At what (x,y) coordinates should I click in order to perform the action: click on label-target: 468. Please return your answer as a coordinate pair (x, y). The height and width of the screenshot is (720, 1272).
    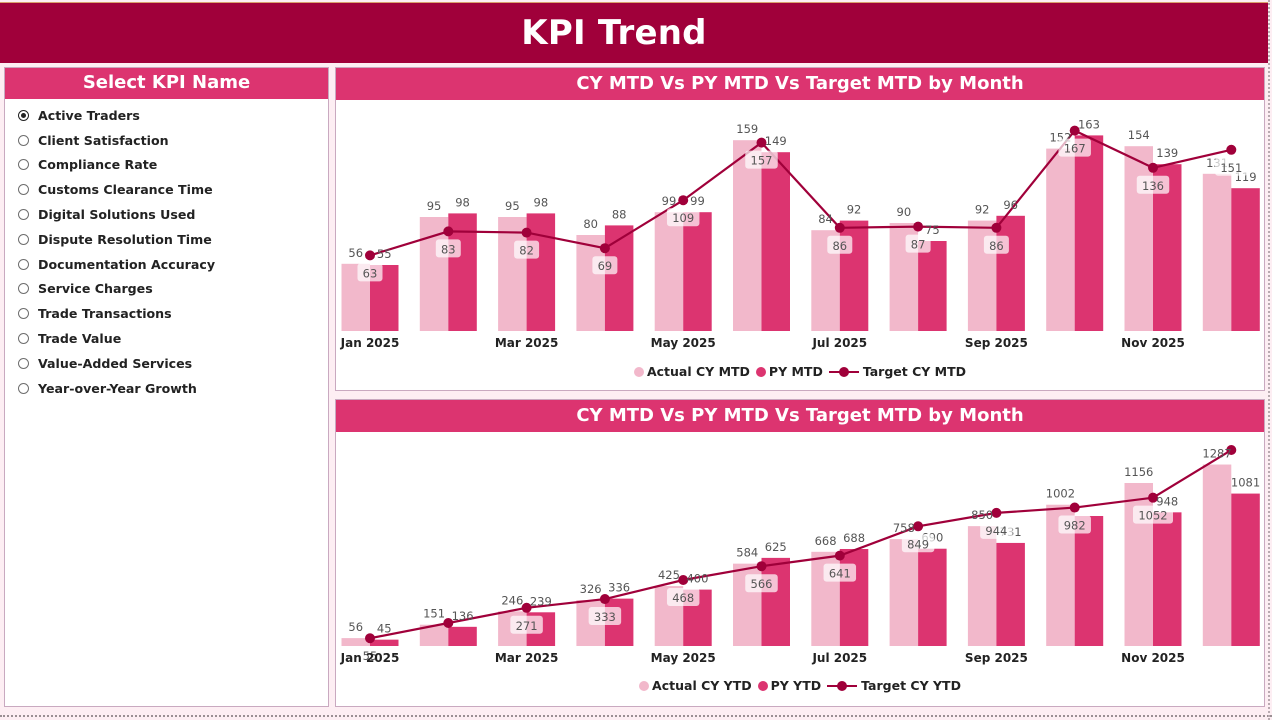
    Looking at the image, I should click on (683, 598).